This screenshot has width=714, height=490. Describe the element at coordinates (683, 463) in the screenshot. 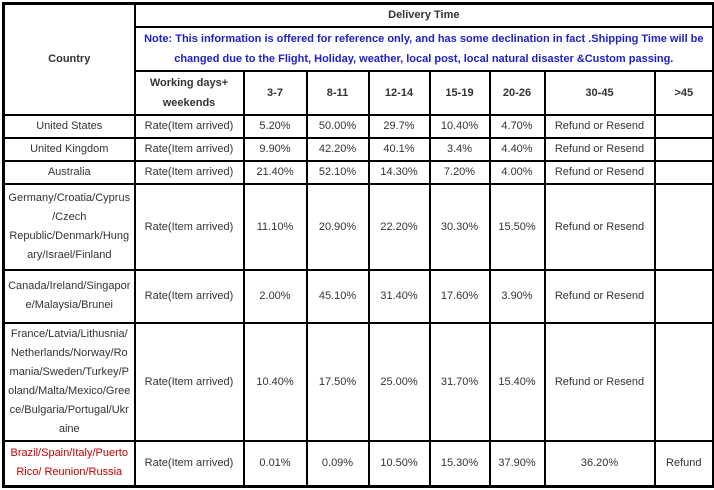

I see `refund-policy-cell: Refund` at that location.